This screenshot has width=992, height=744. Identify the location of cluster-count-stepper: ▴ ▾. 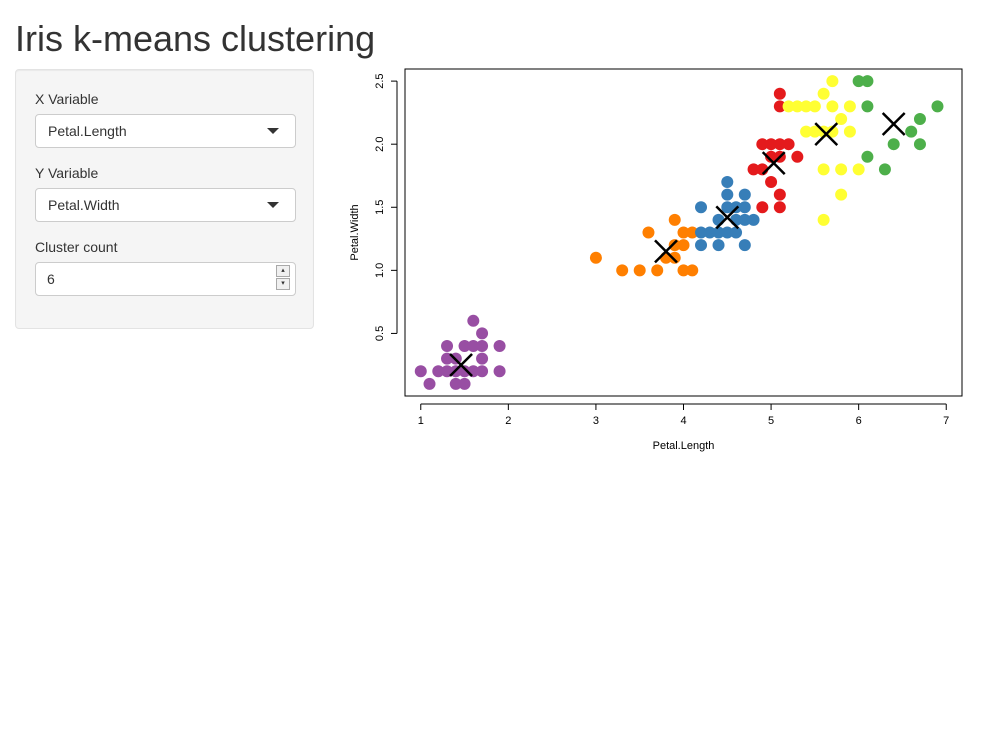
(283, 278).